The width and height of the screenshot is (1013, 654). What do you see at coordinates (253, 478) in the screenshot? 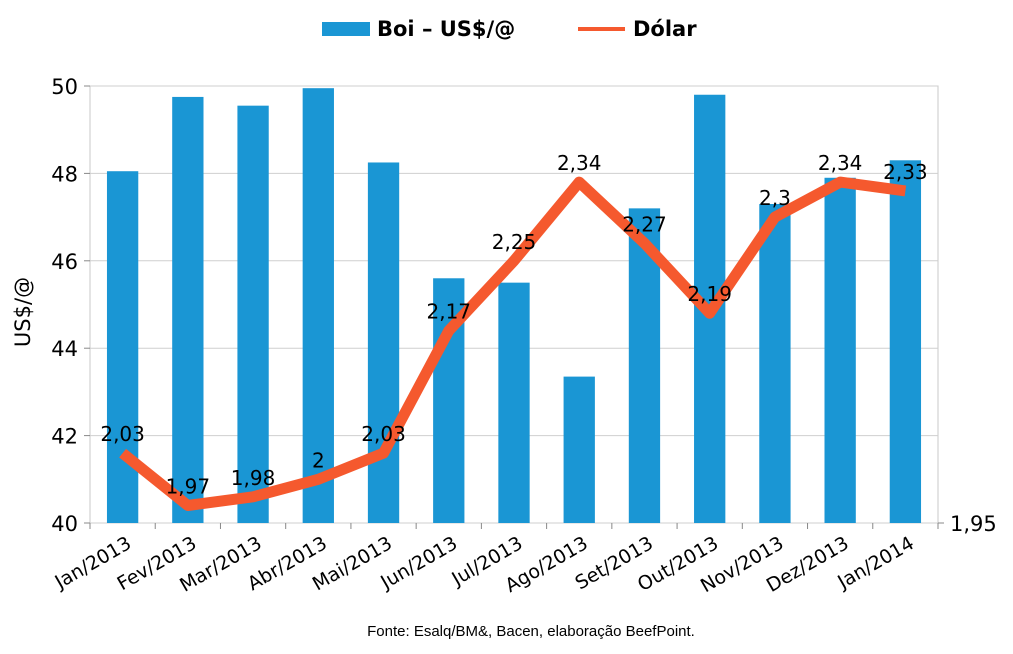
I see `data-label: 1,98` at bounding box center [253, 478].